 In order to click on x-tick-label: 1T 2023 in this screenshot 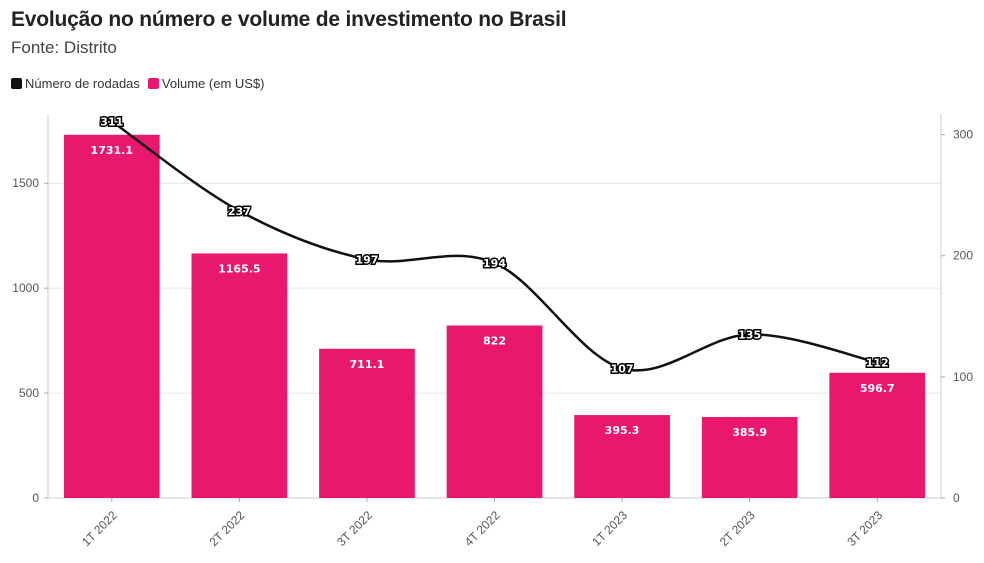, I will do `click(609, 528)`.